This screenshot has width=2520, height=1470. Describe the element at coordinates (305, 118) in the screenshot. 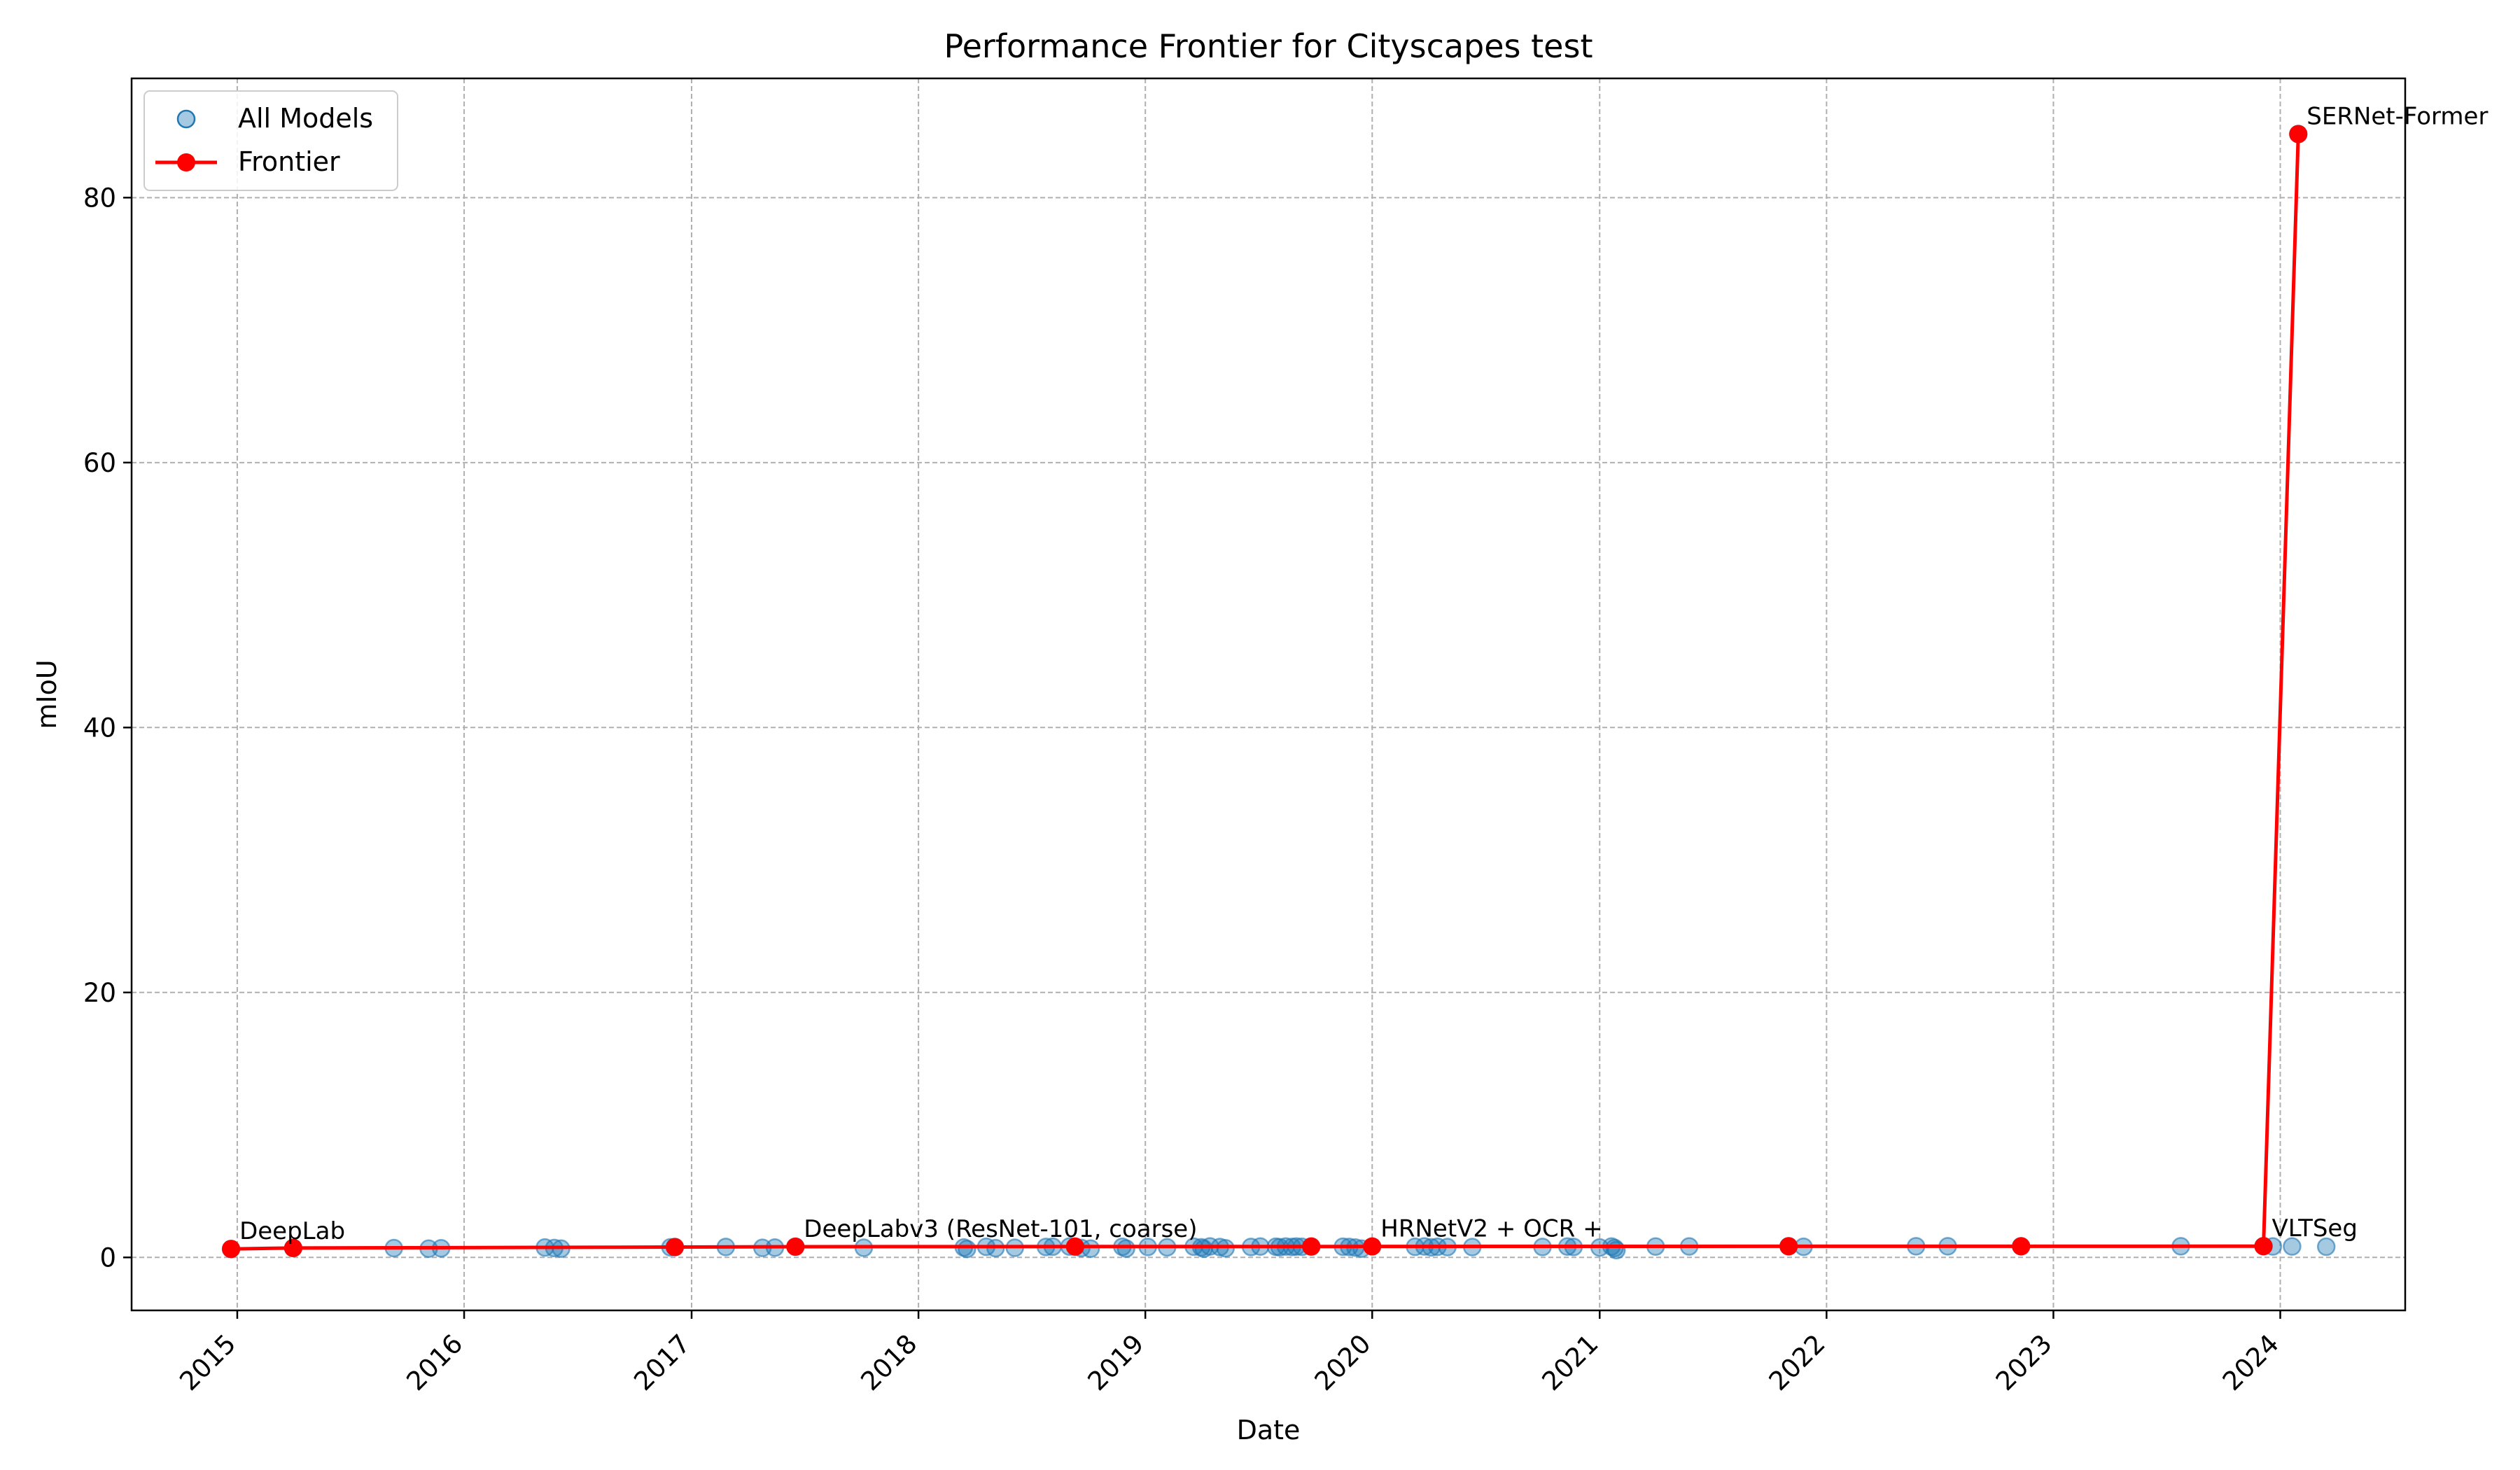

I see `legend-label-all-models: All Models` at that location.